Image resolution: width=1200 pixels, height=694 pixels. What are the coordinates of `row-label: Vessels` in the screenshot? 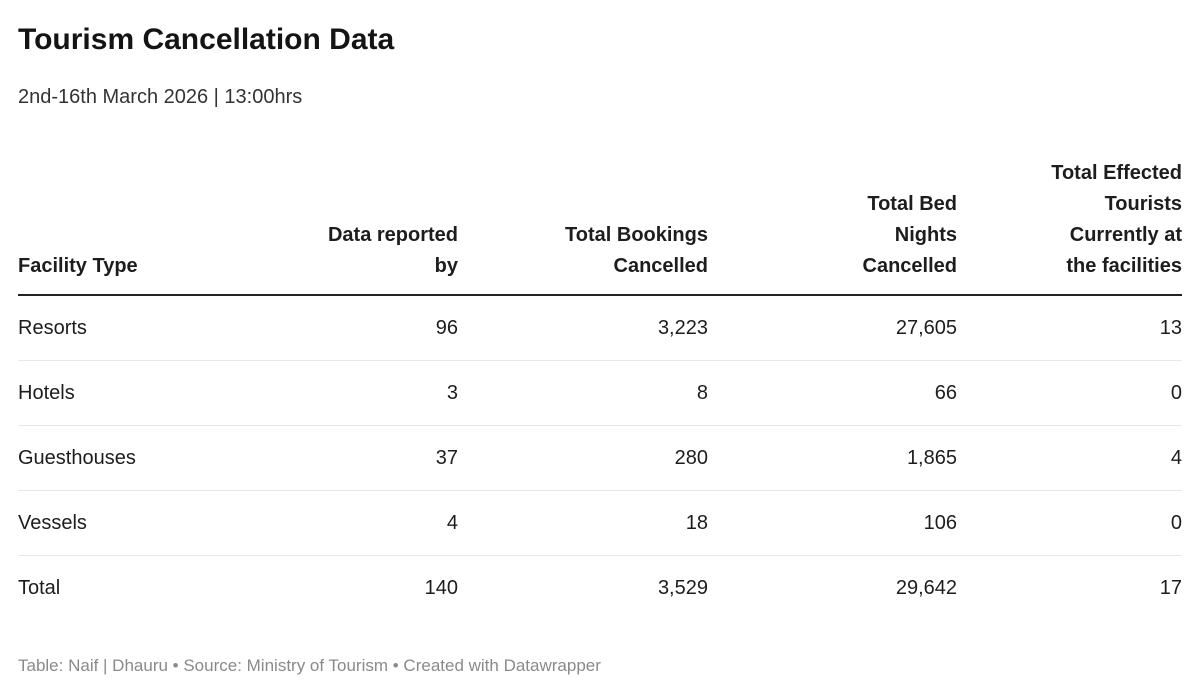 It's located at (52, 522).